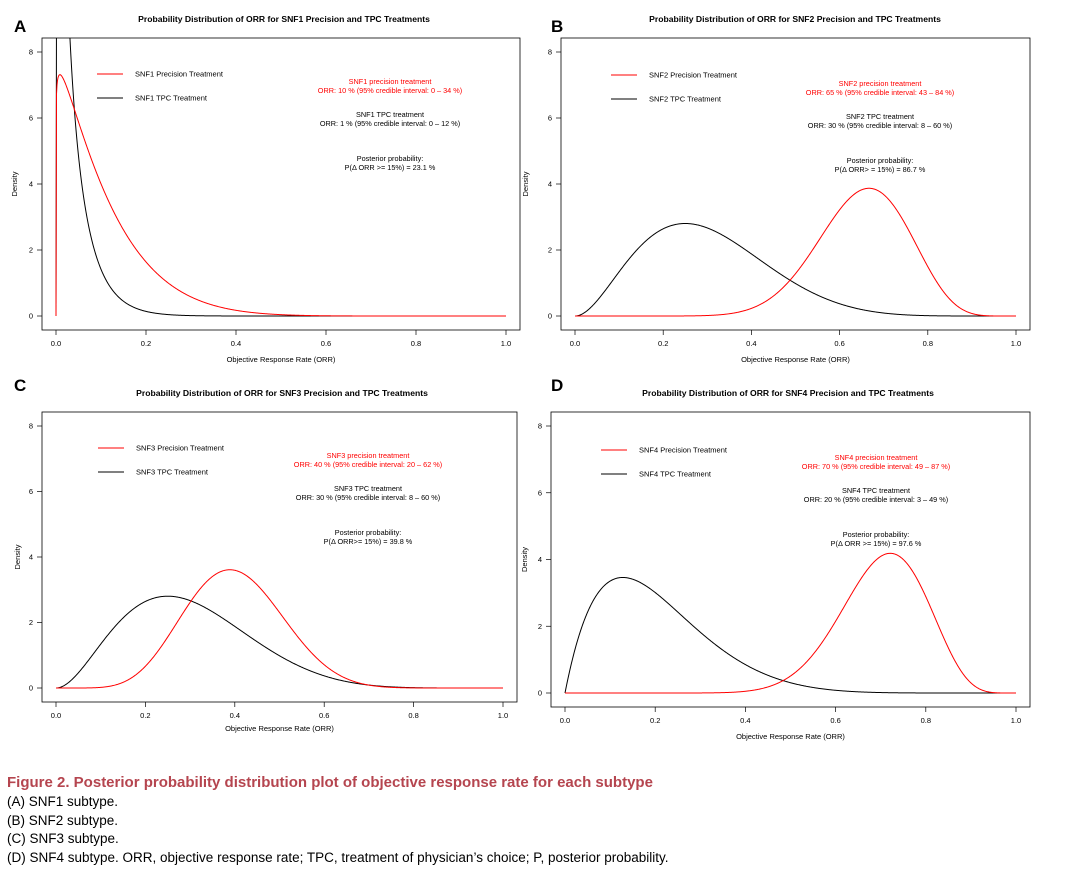 This screenshot has width=1080, height=872. What do you see at coordinates (368, 488) in the screenshot?
I see `chart-c-annotation-line: SNF3 TPC treatment` at bounding box center [368, 488].